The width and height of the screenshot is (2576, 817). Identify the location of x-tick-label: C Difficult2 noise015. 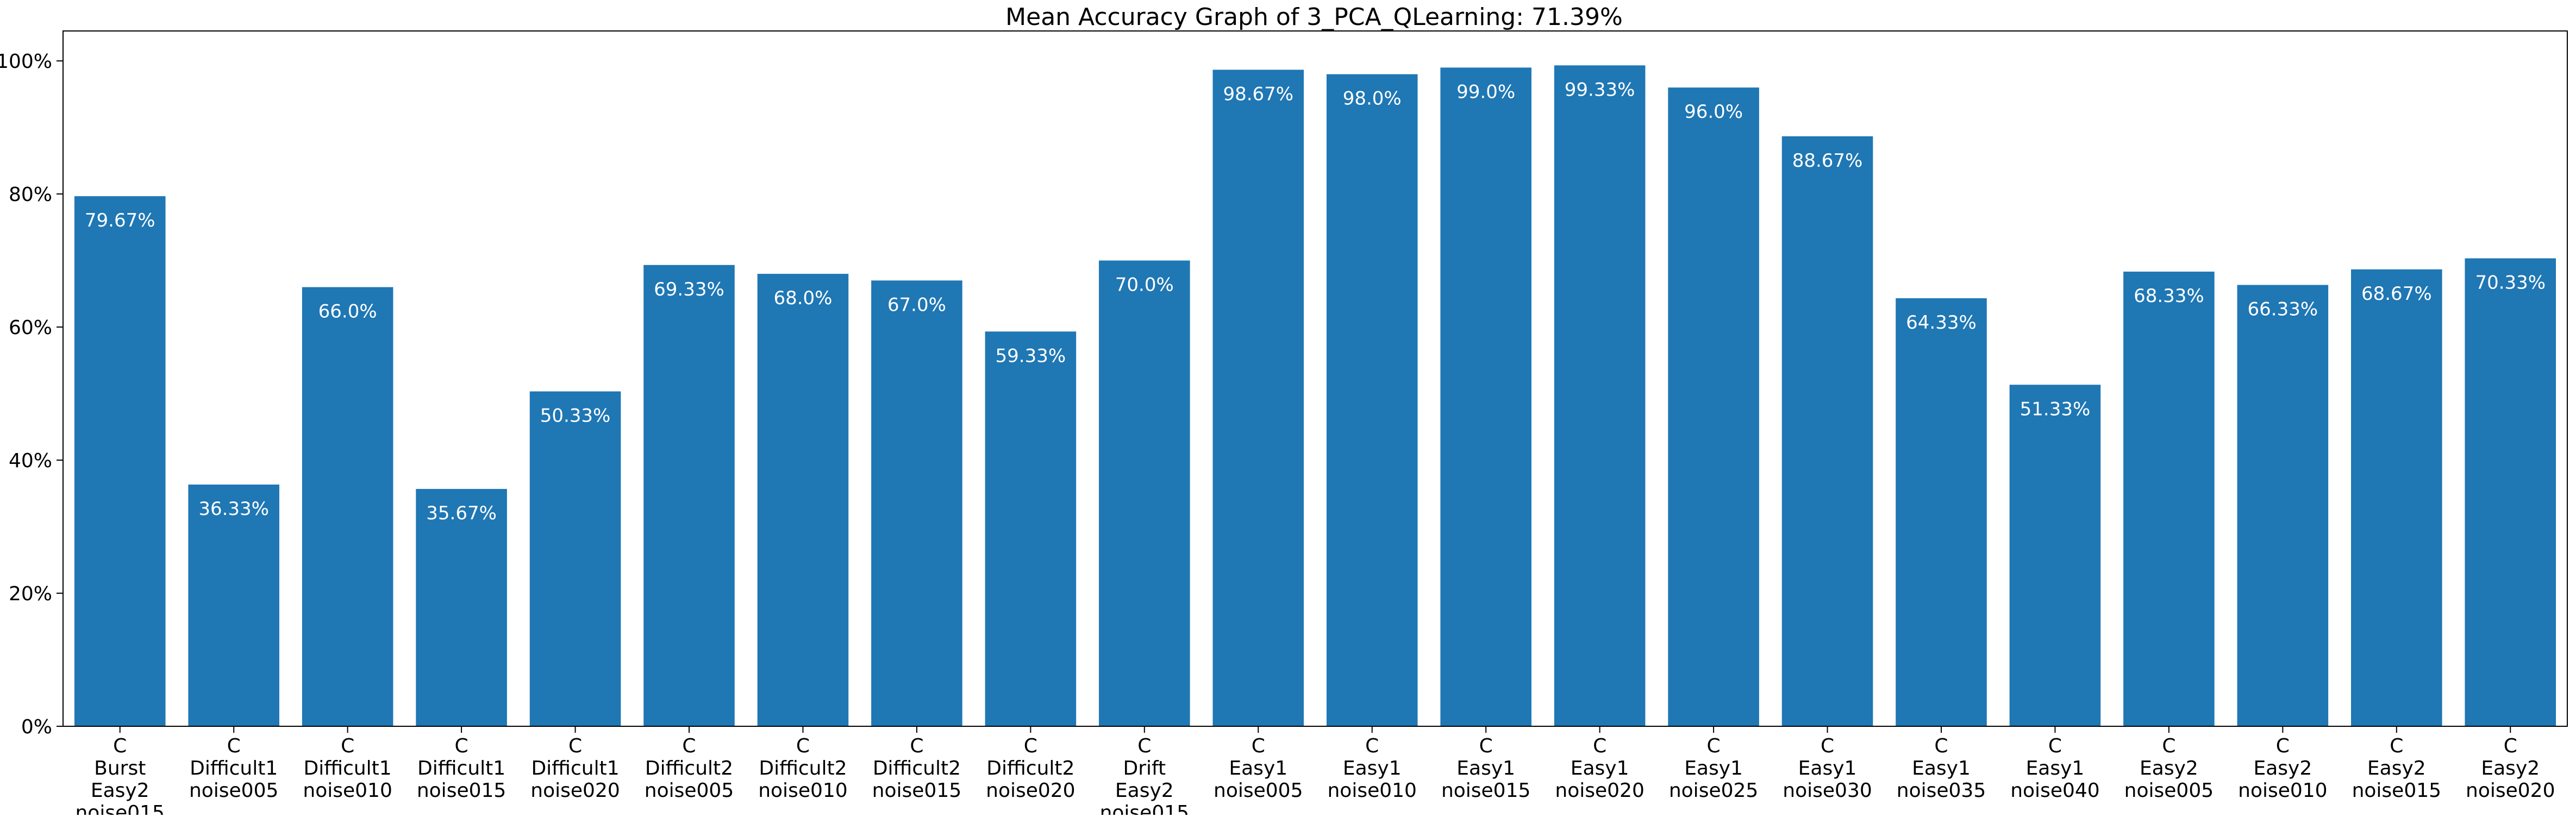
(916, 769).